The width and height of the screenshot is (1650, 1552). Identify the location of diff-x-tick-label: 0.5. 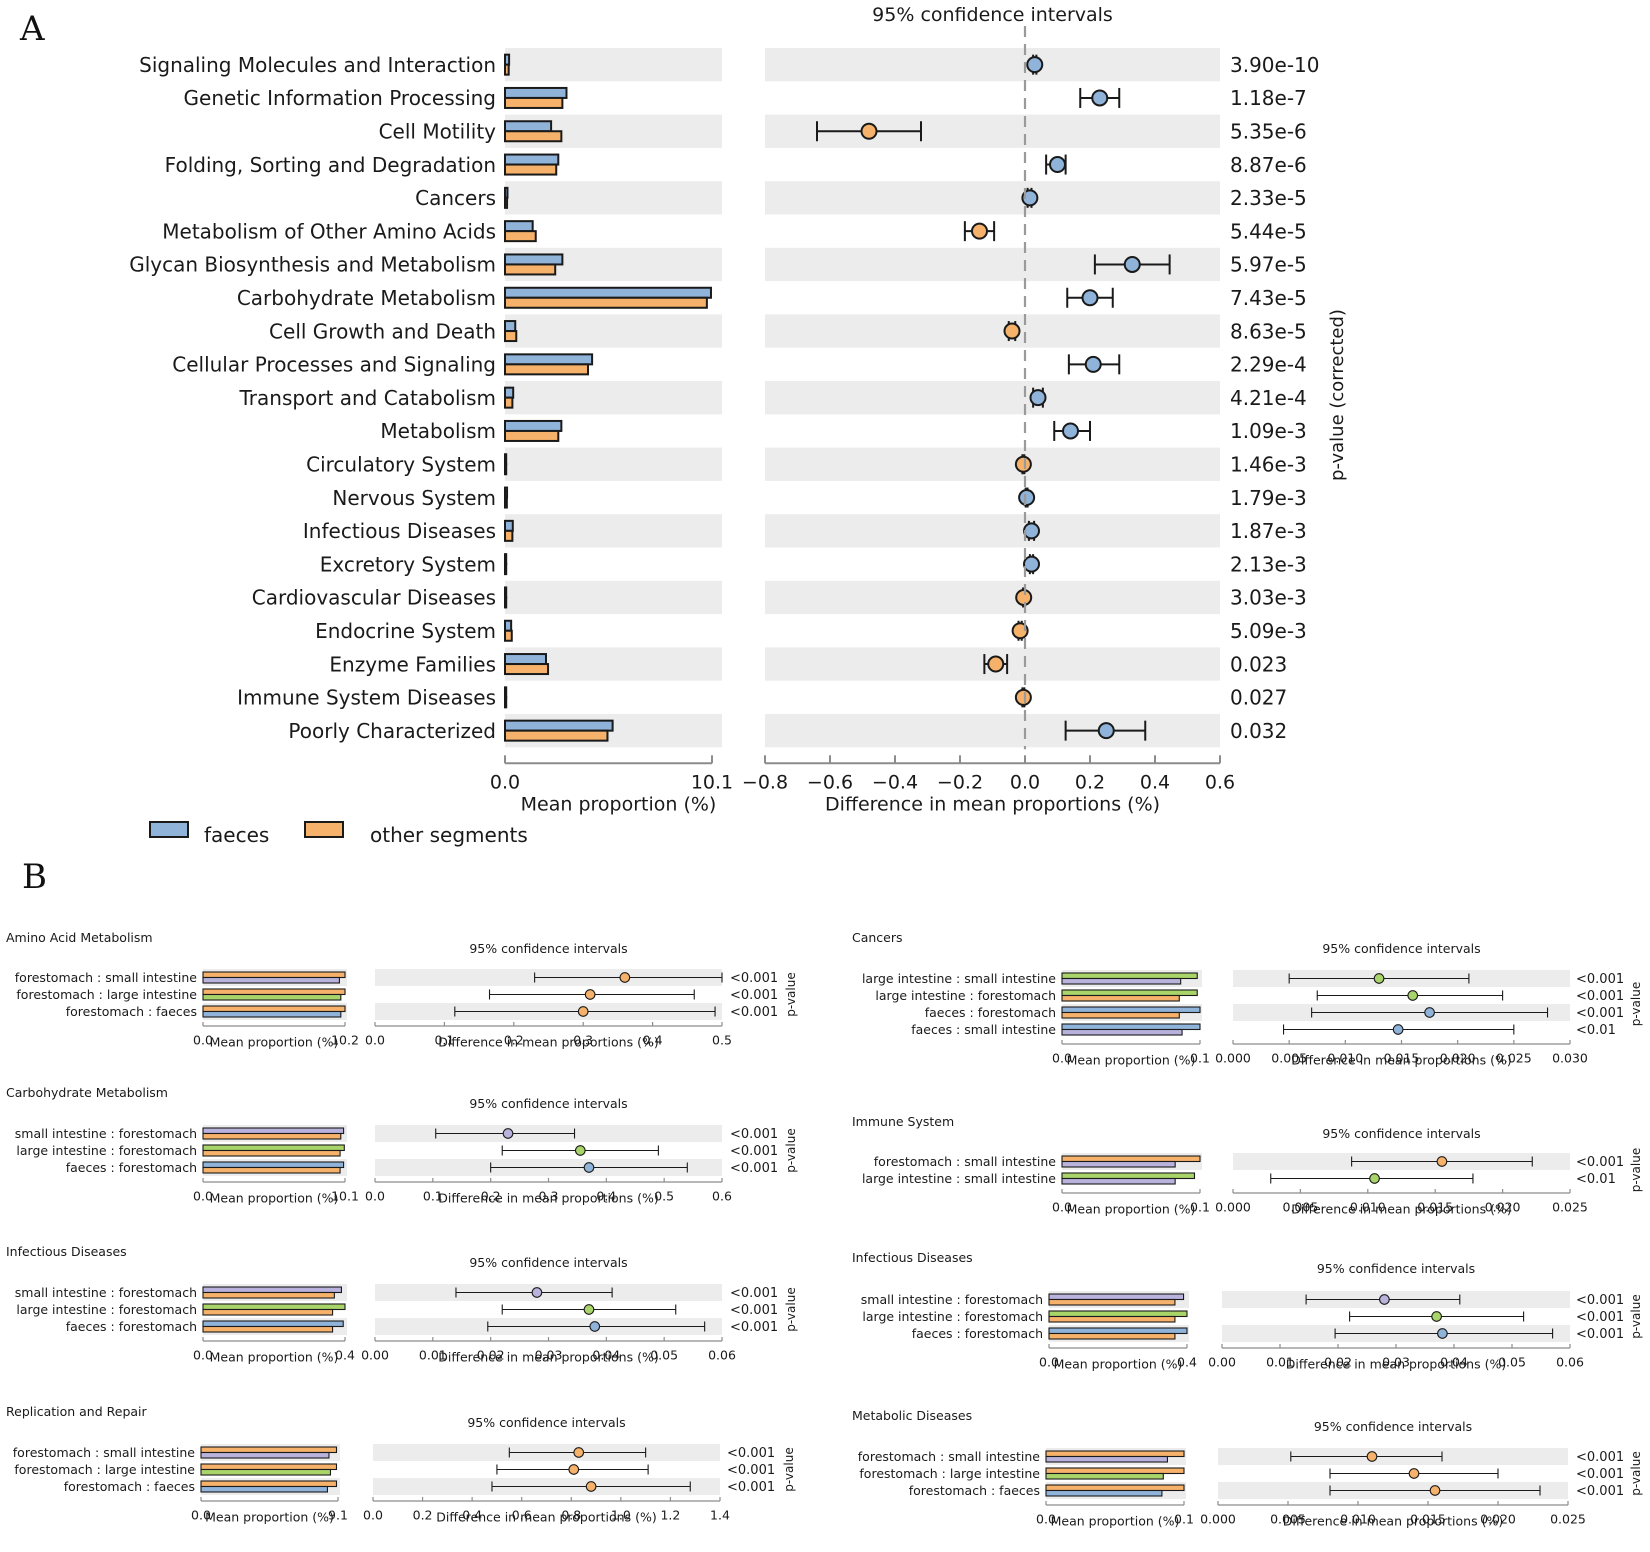
(664, 1196).